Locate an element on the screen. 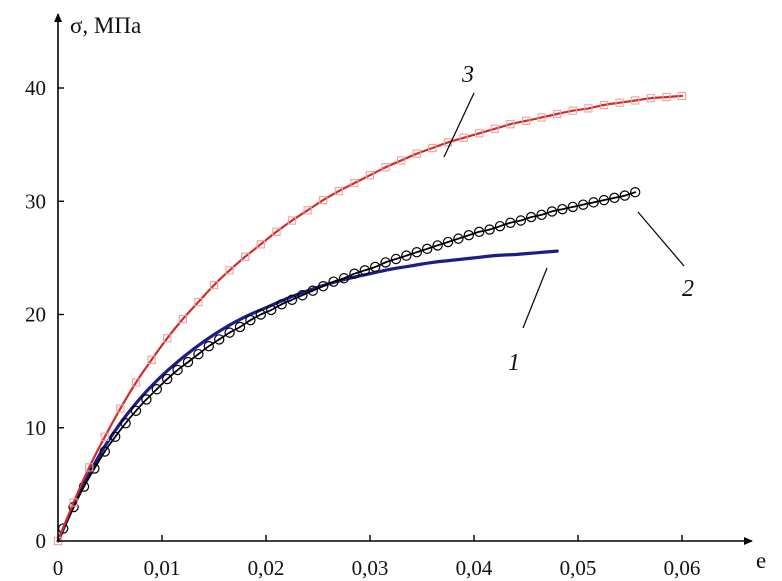  y-tick-label-1: 10 is located at coordinates (35, 428).